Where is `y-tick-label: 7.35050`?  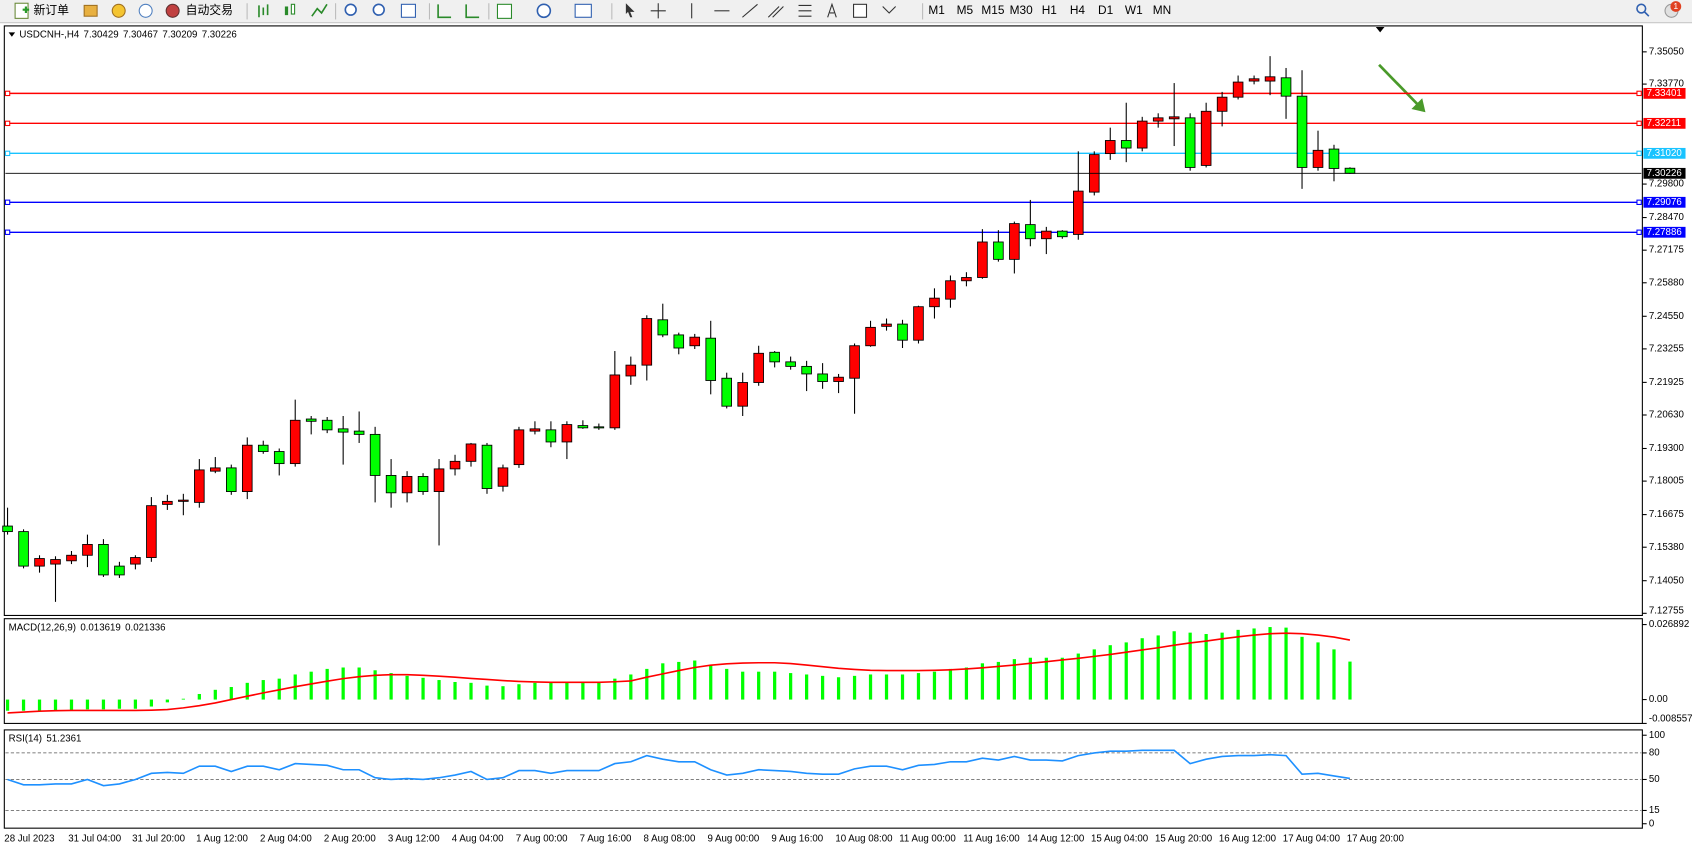 y-tick-label: 7.35050 is located at coordinates (1667, 51).